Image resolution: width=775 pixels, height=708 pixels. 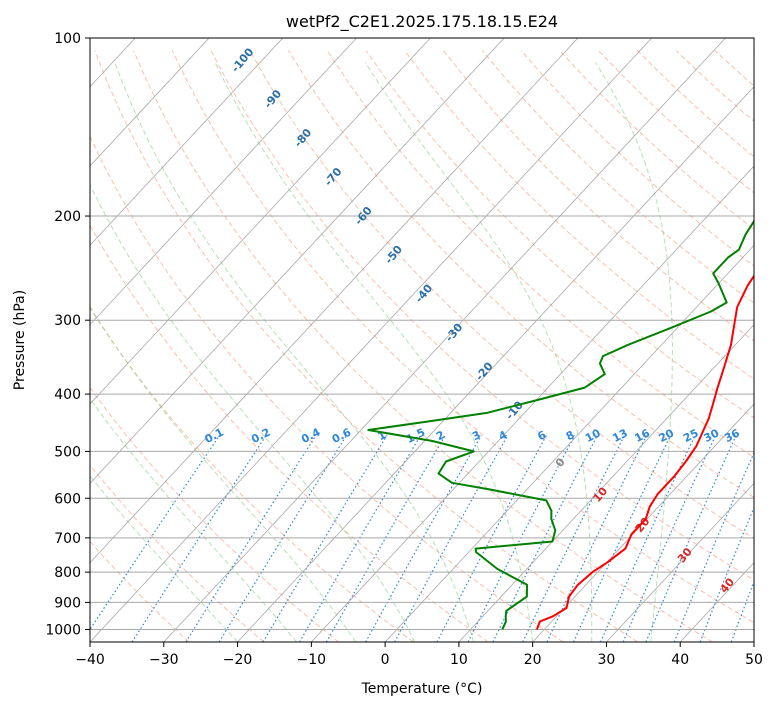 I want to click on y-tick-label: 700, so click(x=67, y=539).